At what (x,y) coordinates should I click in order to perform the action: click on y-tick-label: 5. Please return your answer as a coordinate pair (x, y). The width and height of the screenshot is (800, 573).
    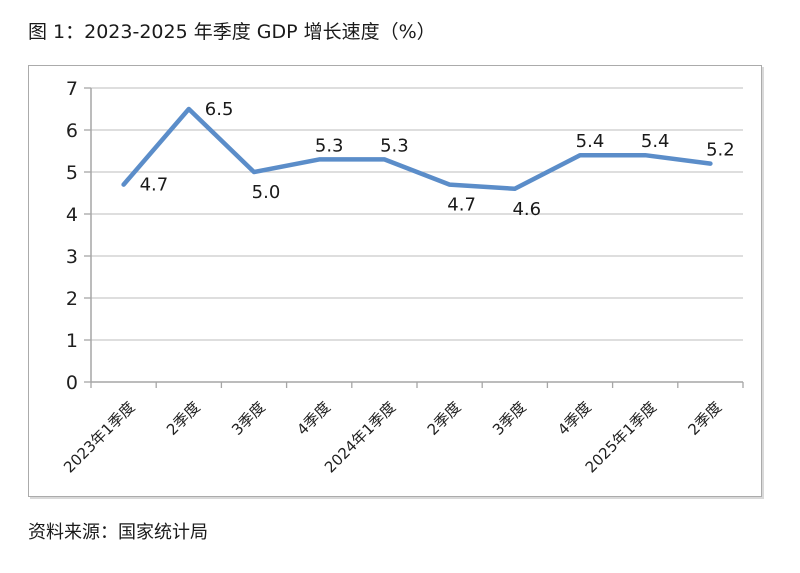
    Looking at the image, I should click on (72, 173).